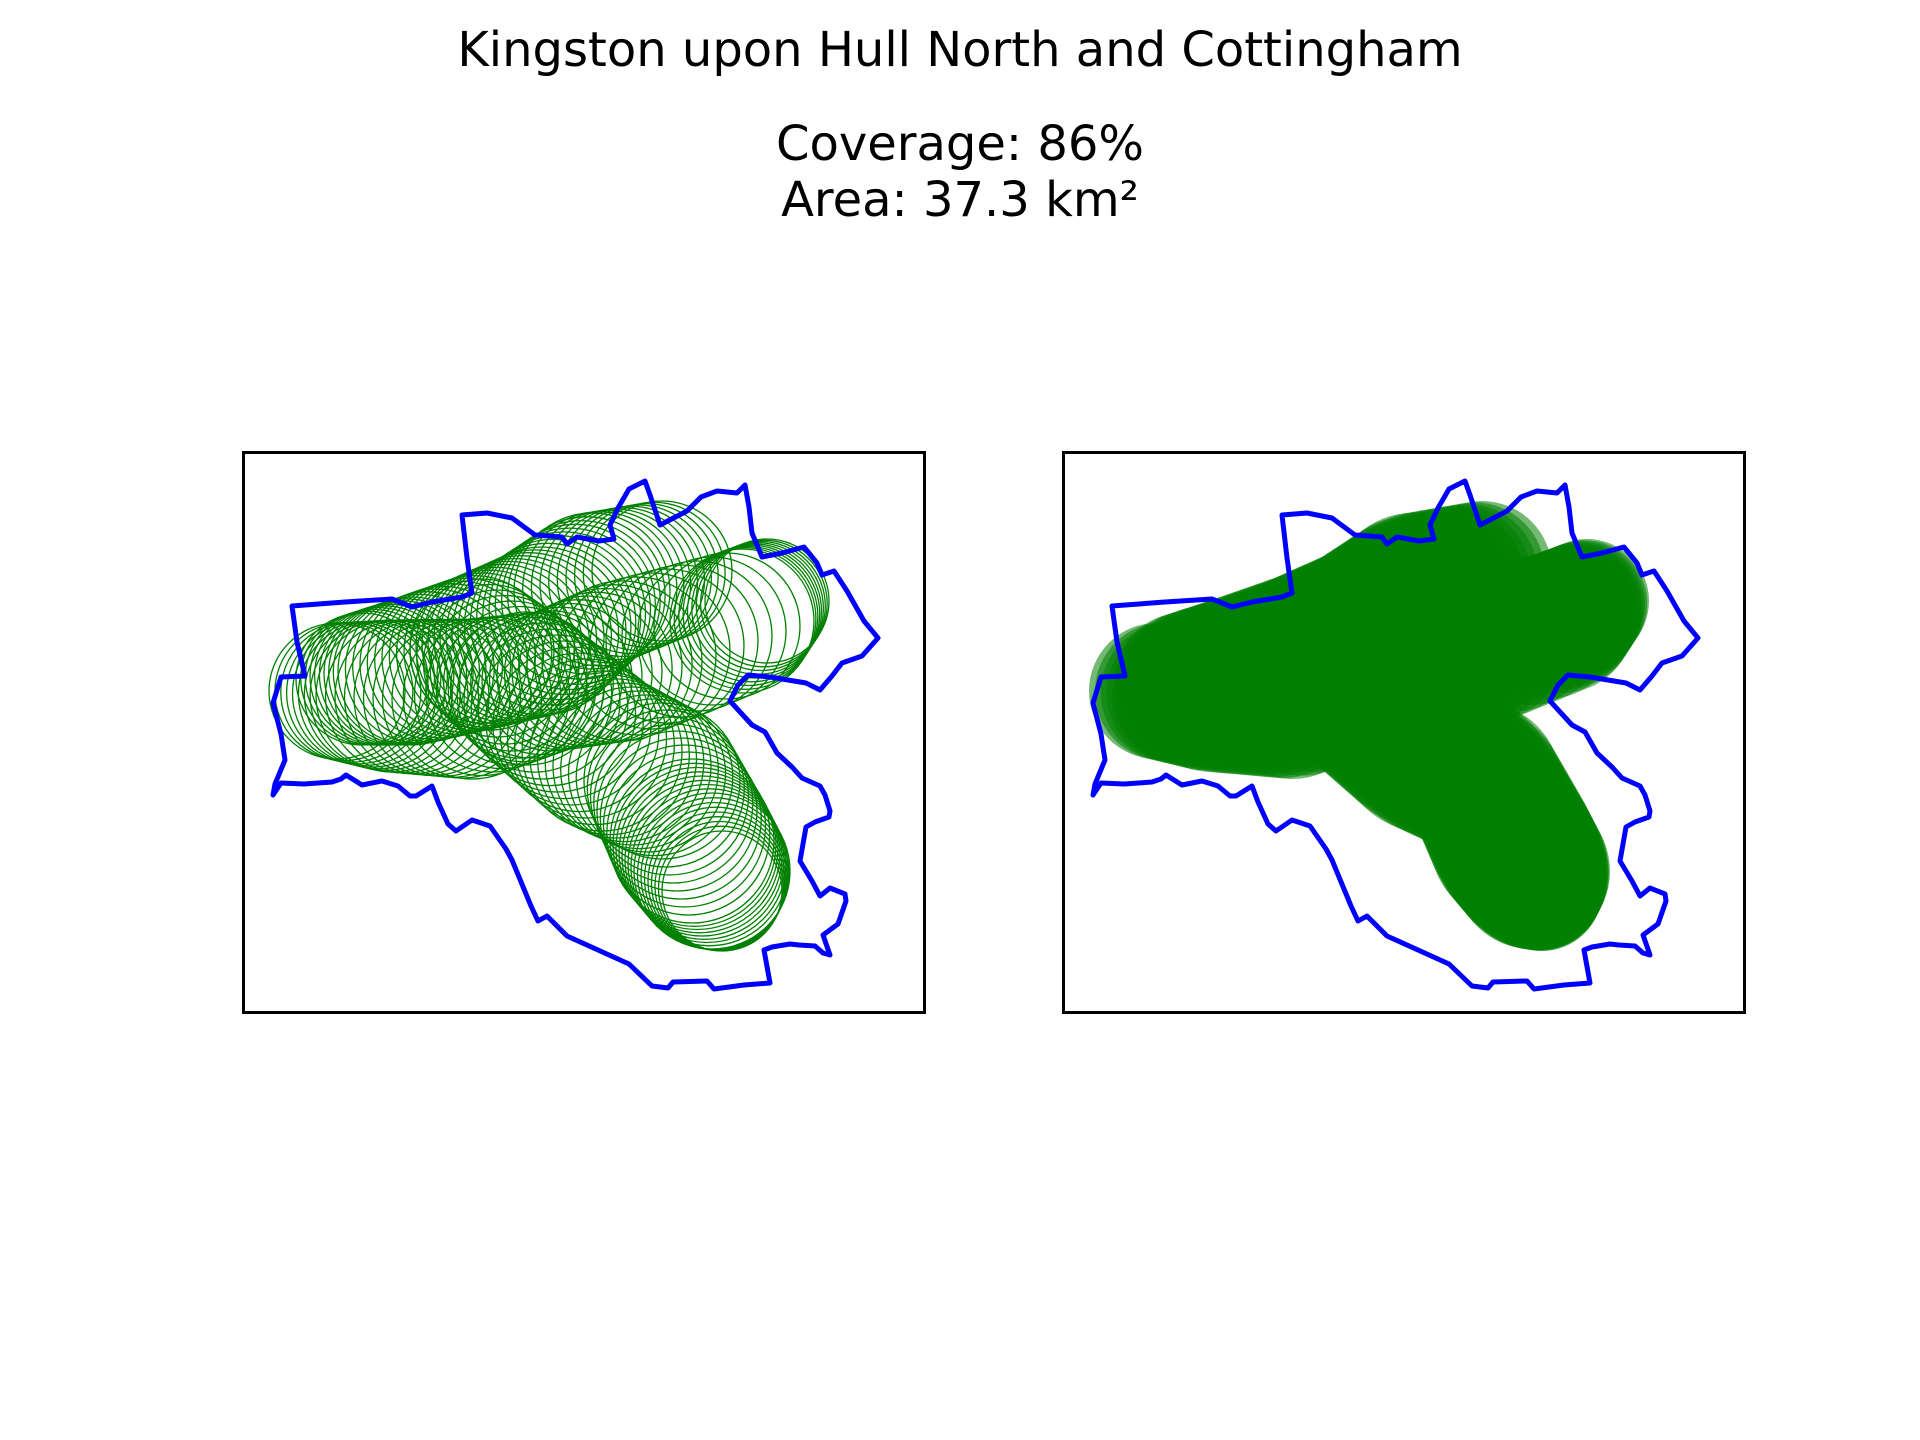 This screenshot has width=1920, height=1440. I want to click on coverage-label: Coverage: 86%, so click(960, 144).